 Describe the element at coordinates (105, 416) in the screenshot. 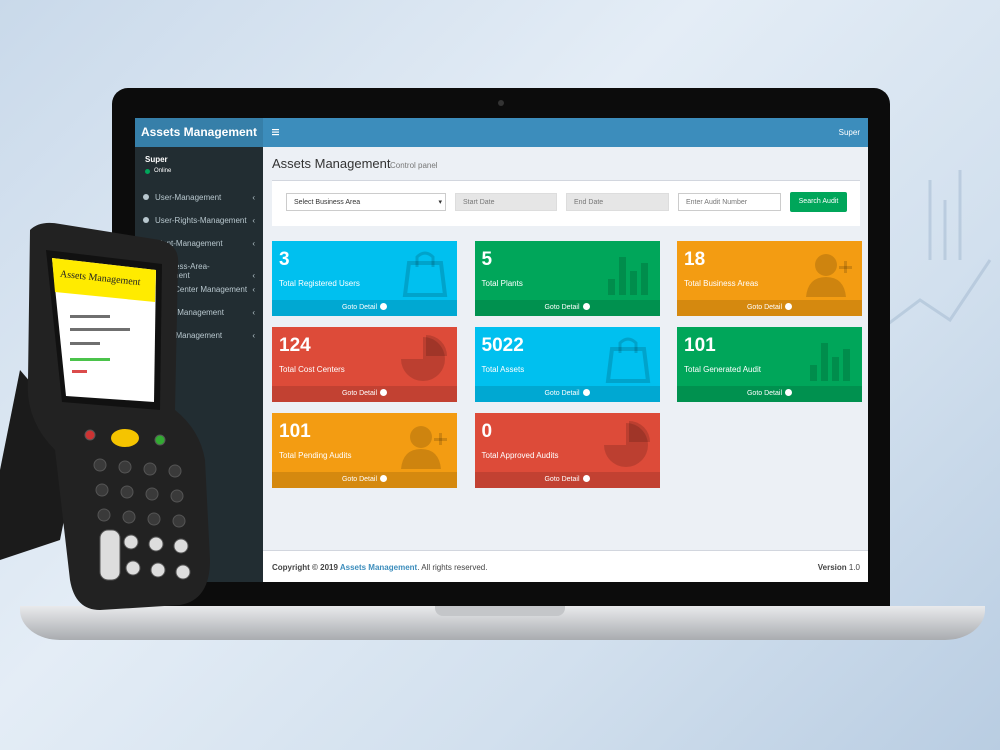

I see `handheld-scanner: Assets Management` at that location.